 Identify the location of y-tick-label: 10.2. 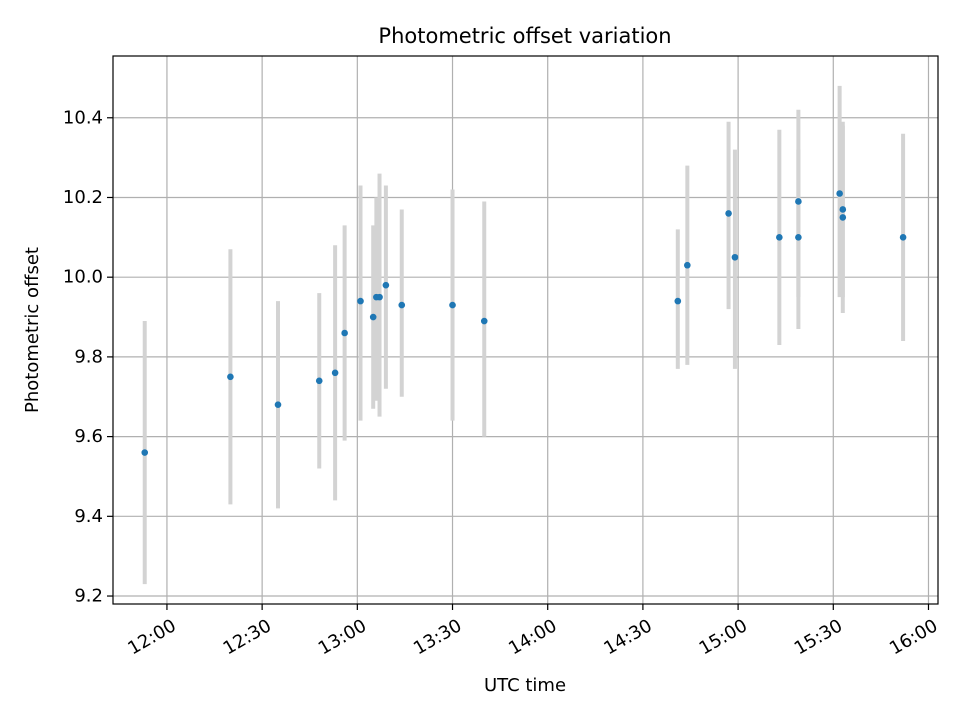
(83, 197).